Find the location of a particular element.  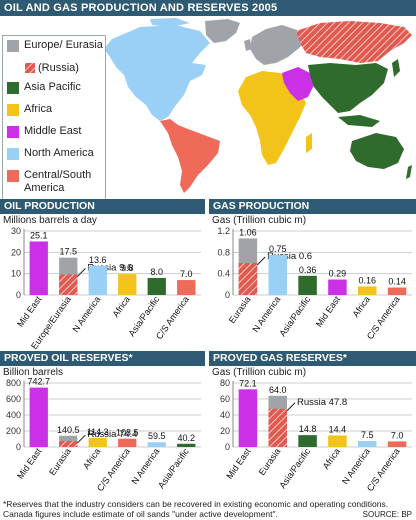

north-america-swatch is located at coordinates (13, 154).